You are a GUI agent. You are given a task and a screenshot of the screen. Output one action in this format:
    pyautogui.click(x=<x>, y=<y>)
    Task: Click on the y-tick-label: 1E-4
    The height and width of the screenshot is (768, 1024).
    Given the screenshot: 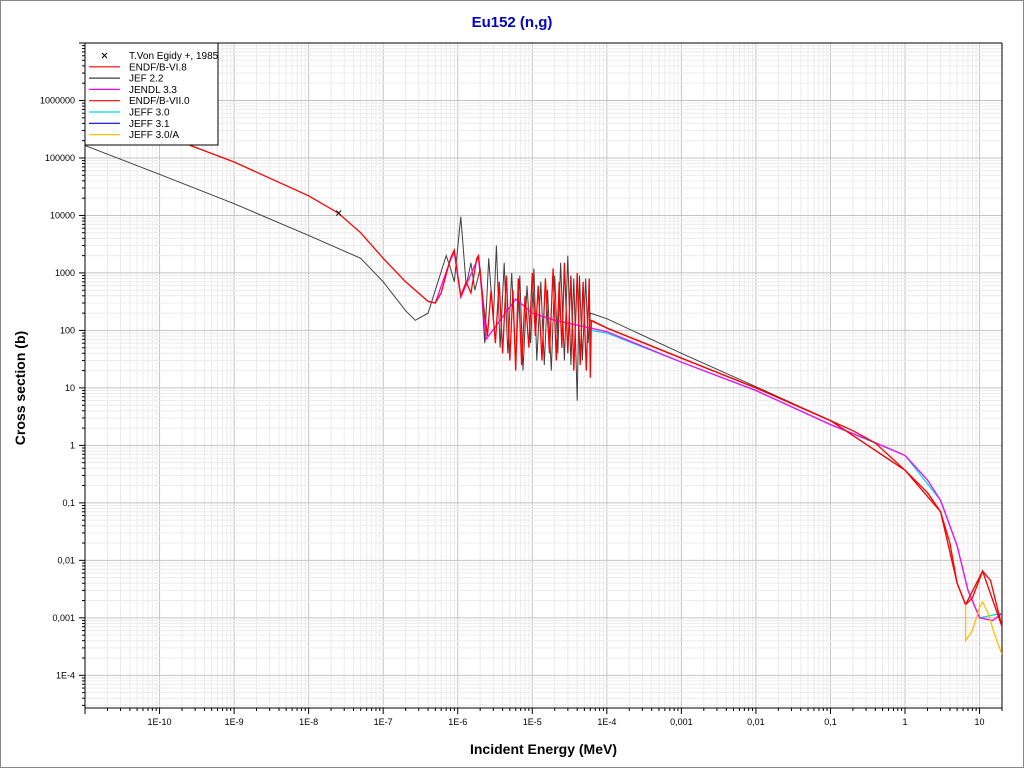 What is the action you would take?
    pyautogui.click(x=65, y=675)
    